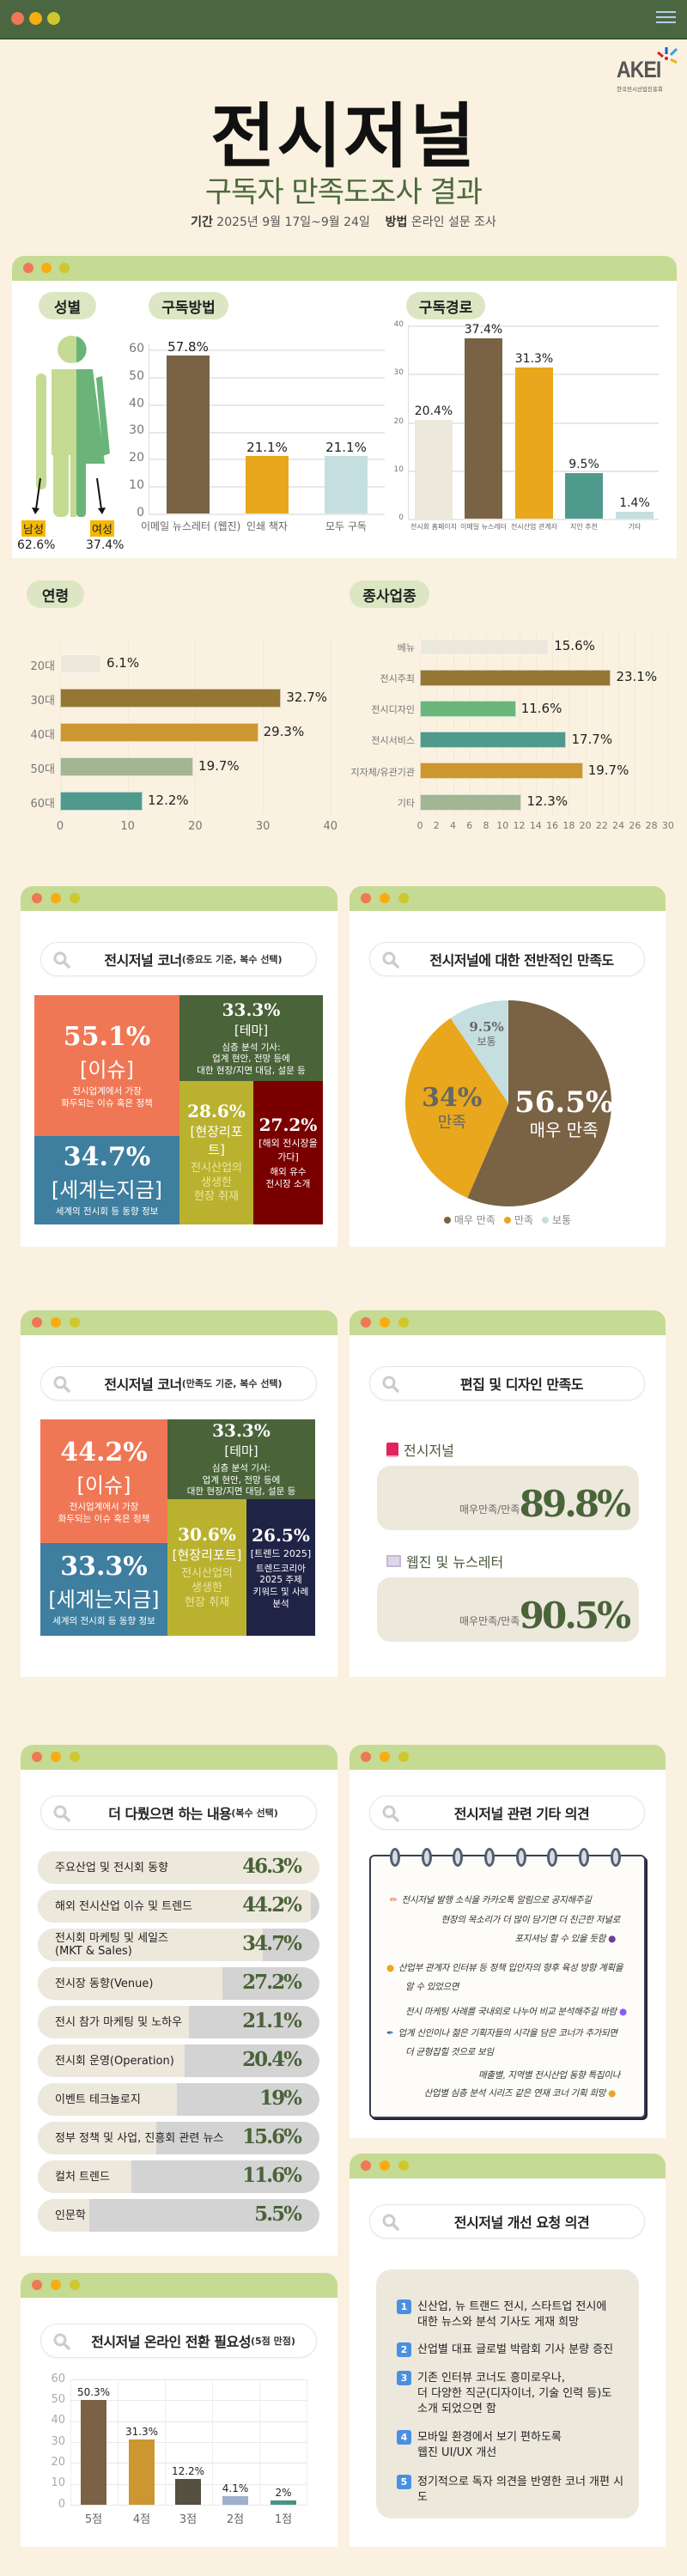 The height and width of the screenshot is (2576, 687). Describe the element at coordinates (232, 959) in the screenshot. I see `card-title-note: (중요도 기준, 복수 선택)` at that location.